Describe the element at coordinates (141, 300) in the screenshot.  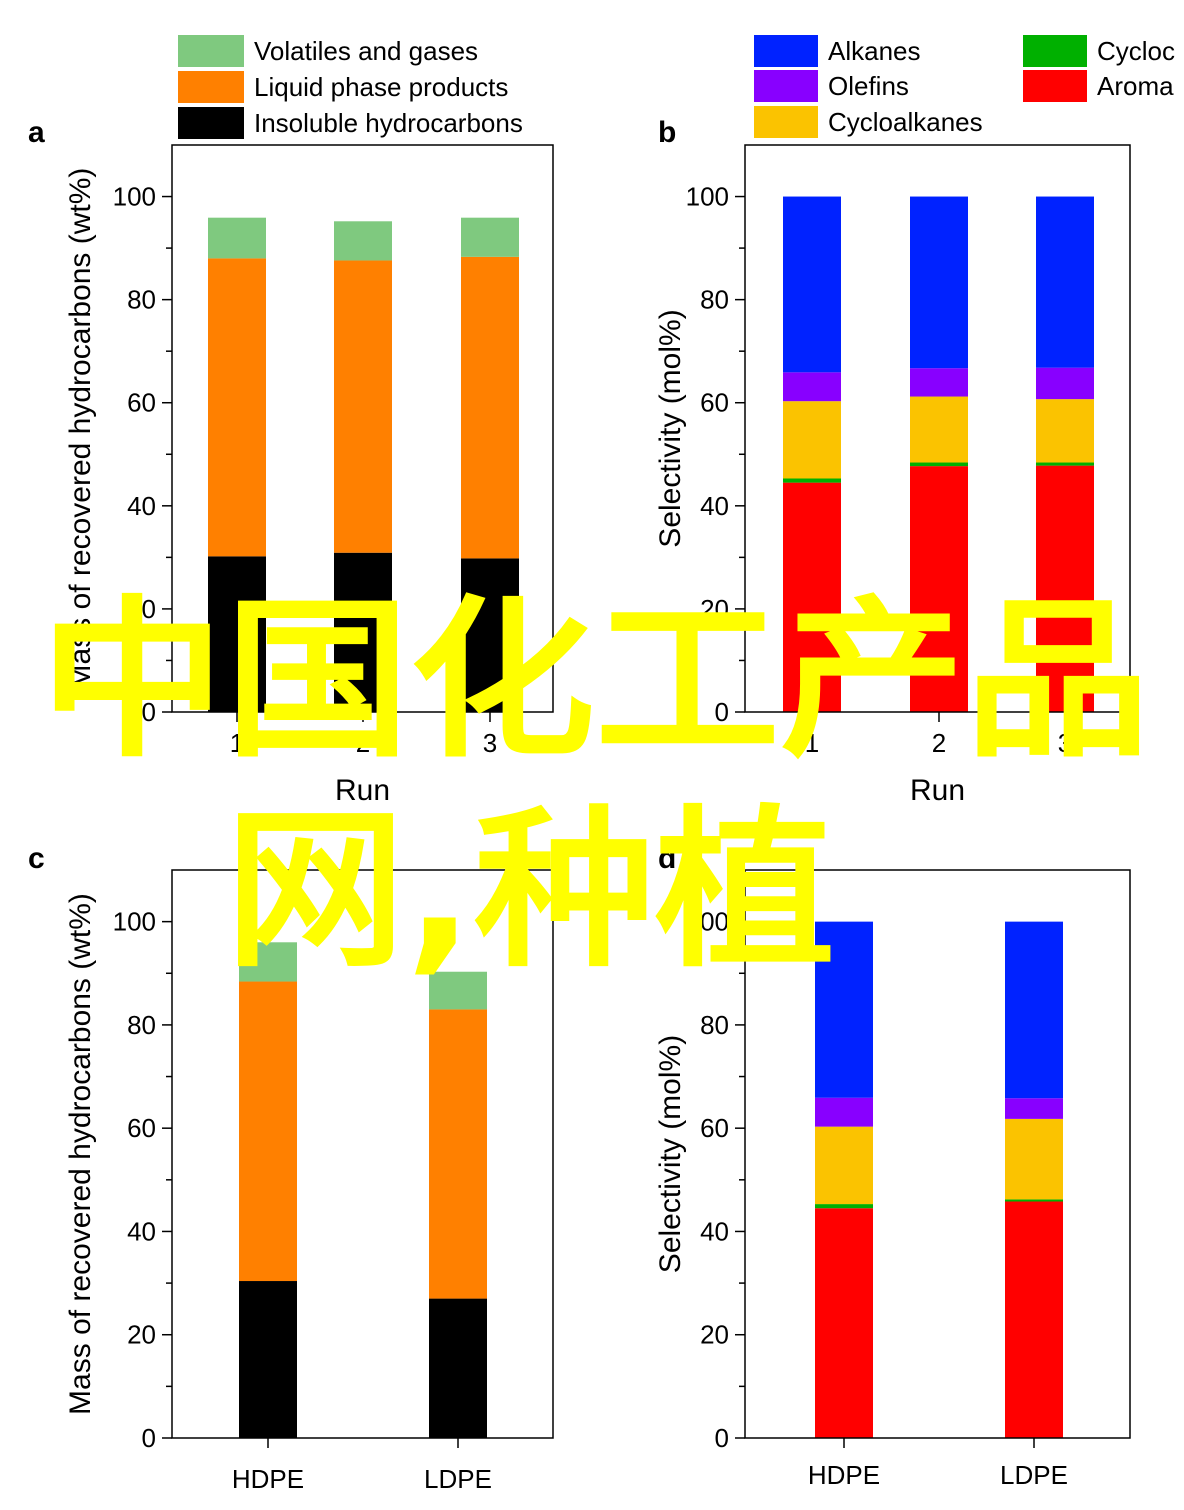
I see `ytick-label-a-80: 80` at that location.